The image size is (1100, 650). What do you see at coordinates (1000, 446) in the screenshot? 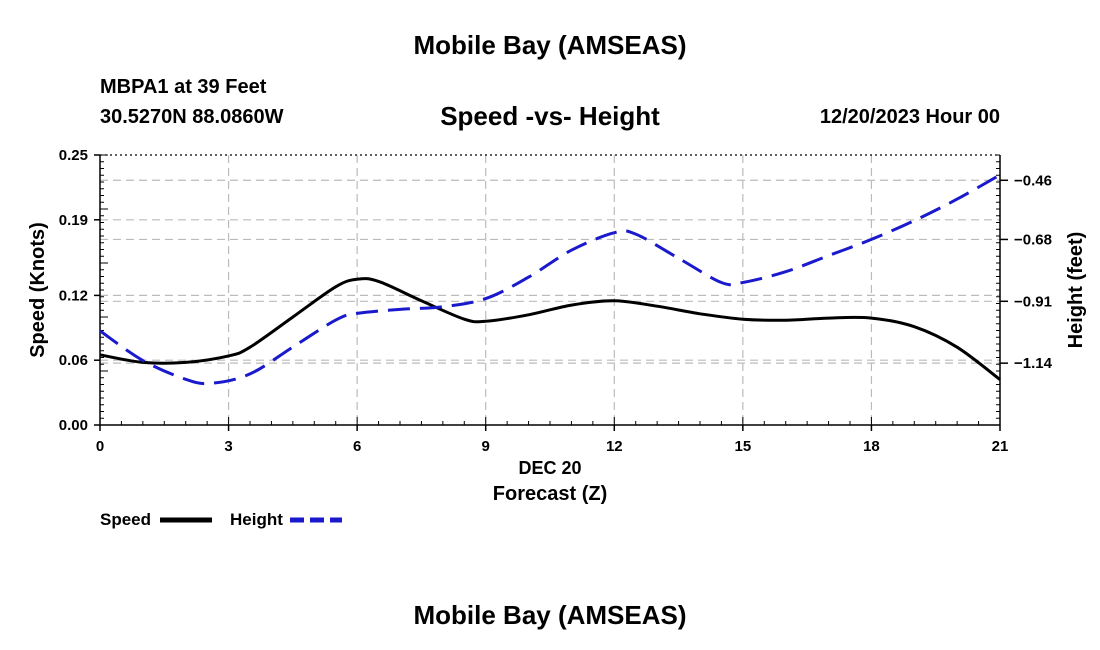
I see `x-tick-label: 21` at bounding box center [1000, 446].